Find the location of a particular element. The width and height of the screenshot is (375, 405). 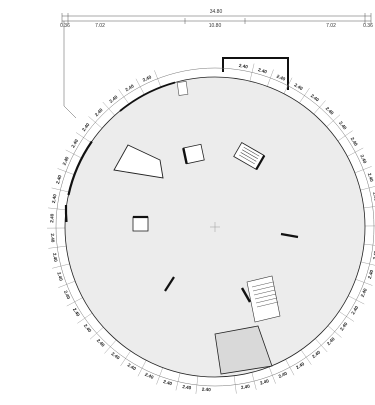

wall-piece-southwest is located at coordinates (169, 284).